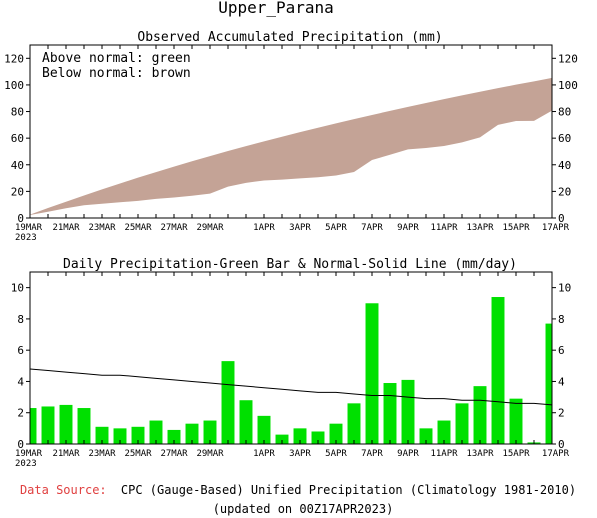 Image resolution: width=597 pixels, height=518 pixels. What do you see at coordinates (20, 350) in the screenshot?
I see `daily-ytick-label-left: 6` at bounding box center [20, 350].